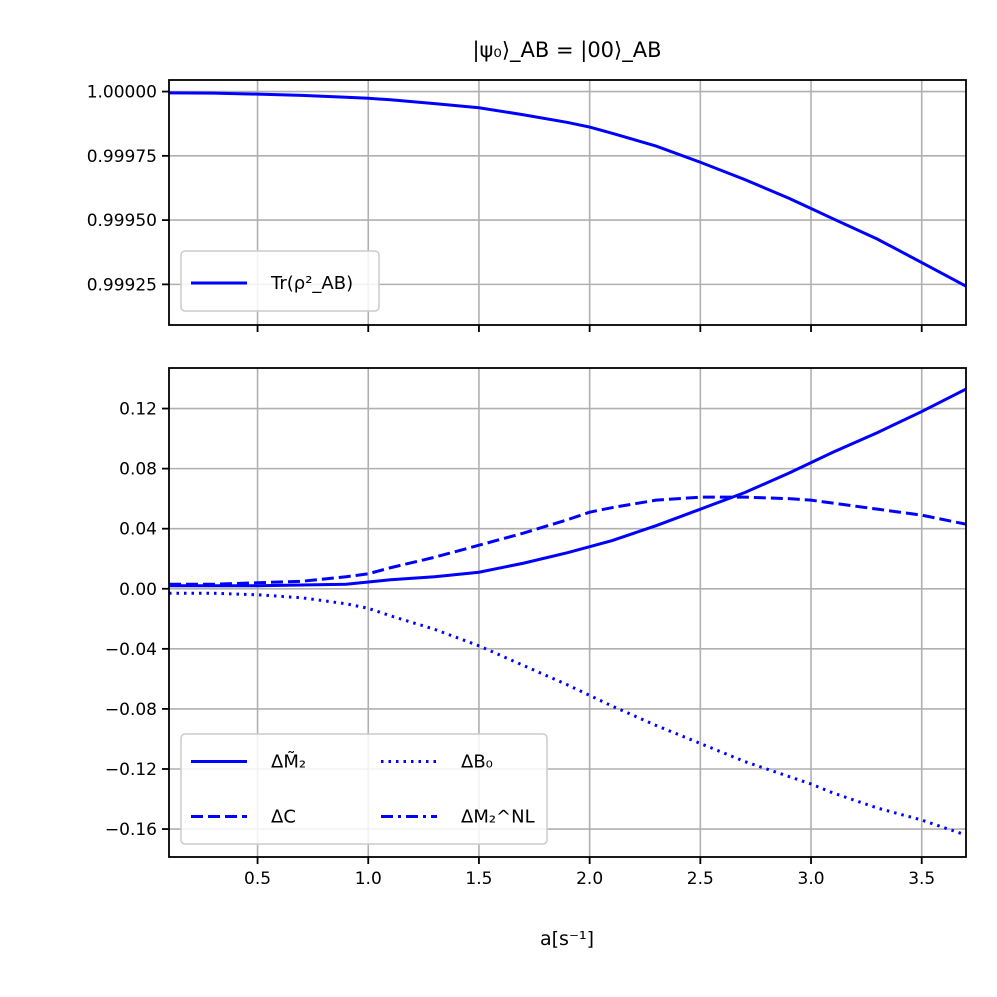 This screenshot has height=997, width=997. I want to click on figure-title: |ψ₀⟩_AB = |00⟩_AB, so click(566, 50).